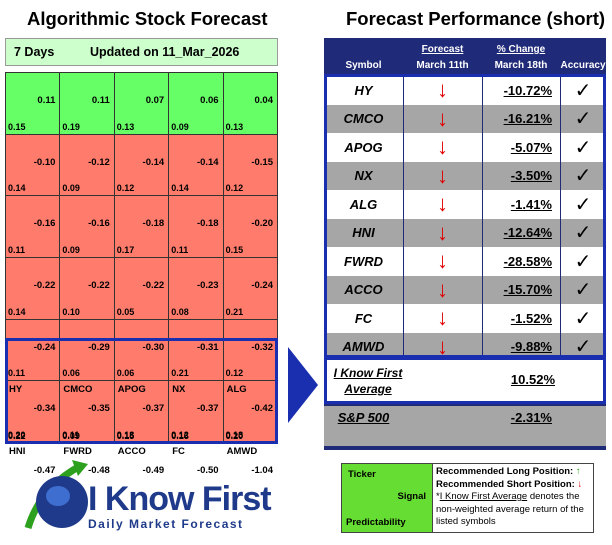  I want to click on legend-note-link: I Know First Average, so click(483, 496).